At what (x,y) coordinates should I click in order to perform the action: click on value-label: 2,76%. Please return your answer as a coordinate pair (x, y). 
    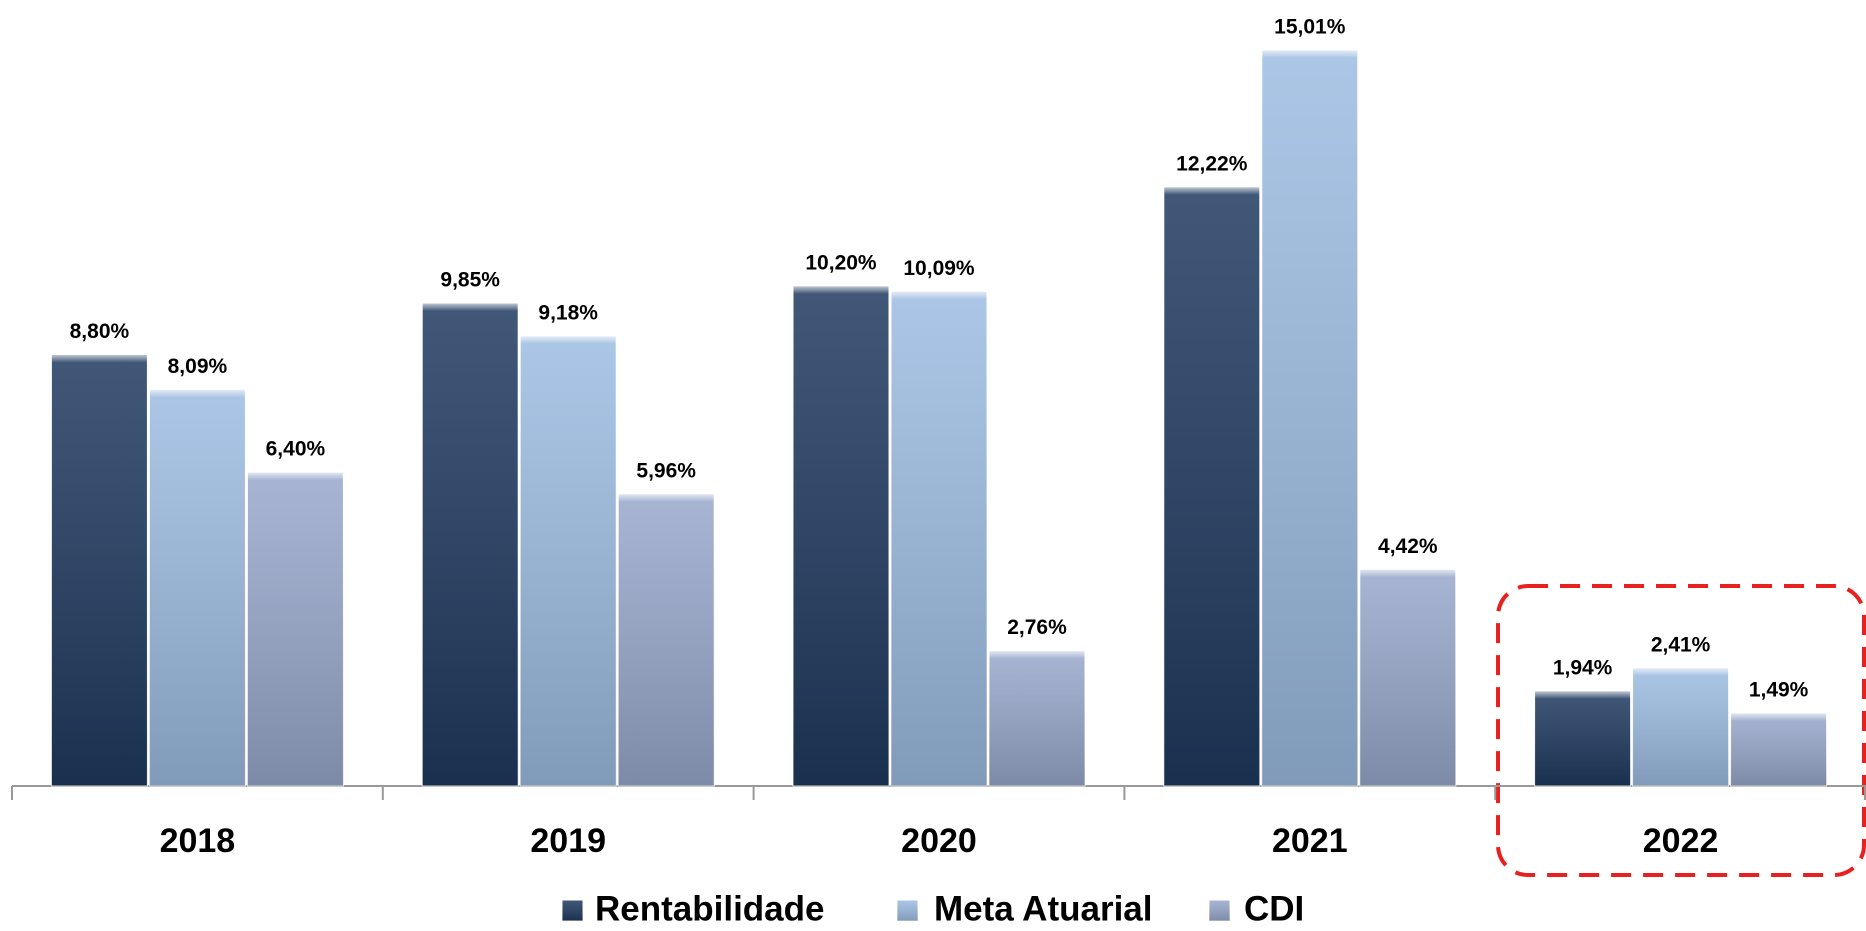
    Looking at the image, I should click on (1037, 627).